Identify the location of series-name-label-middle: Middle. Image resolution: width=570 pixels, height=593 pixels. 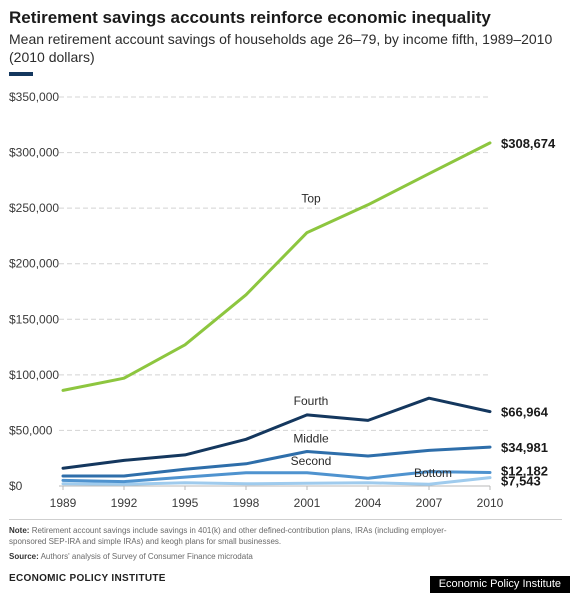
(311, 439).